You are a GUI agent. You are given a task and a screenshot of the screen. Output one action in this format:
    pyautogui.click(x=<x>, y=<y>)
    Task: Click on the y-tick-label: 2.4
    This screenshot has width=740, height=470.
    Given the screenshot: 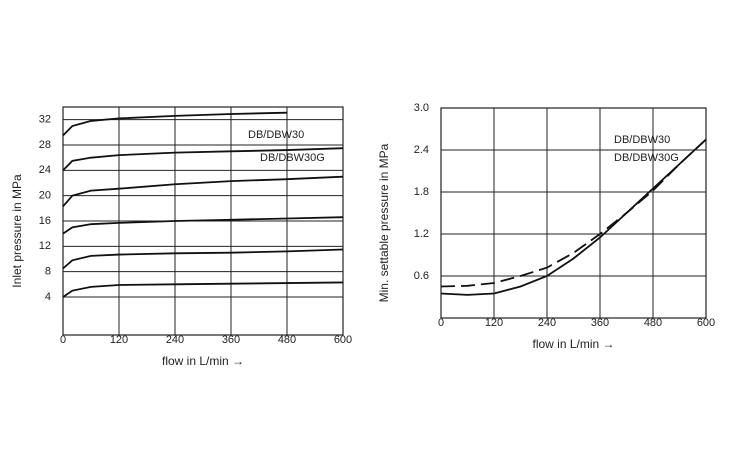 What is the action you would take?
    pyautogui.click(x=421, y=150)
    